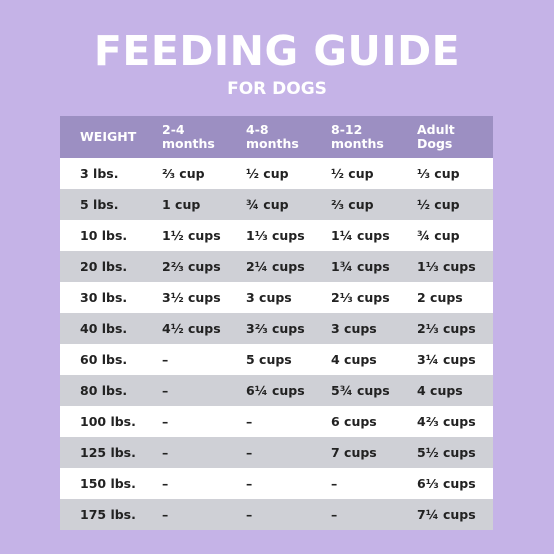 This screenshot has height=554, width=554. Describe the element at coordinates (108, 136) in the screenshot. I see `column-header: WEIGHT` at that location.